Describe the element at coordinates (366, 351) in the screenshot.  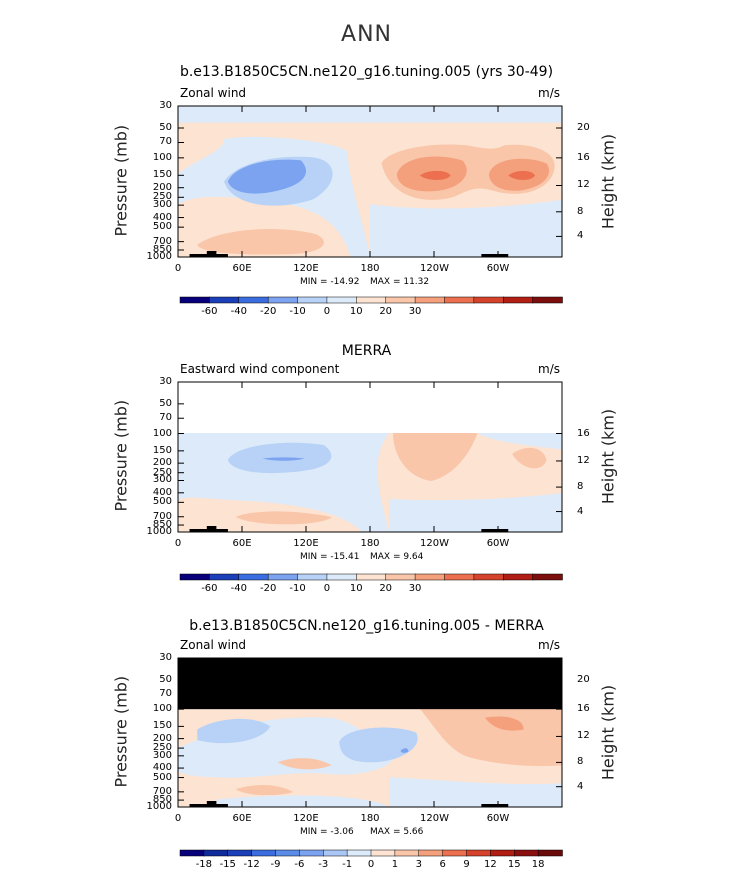
I see `panel-title: MERRA` at that location.